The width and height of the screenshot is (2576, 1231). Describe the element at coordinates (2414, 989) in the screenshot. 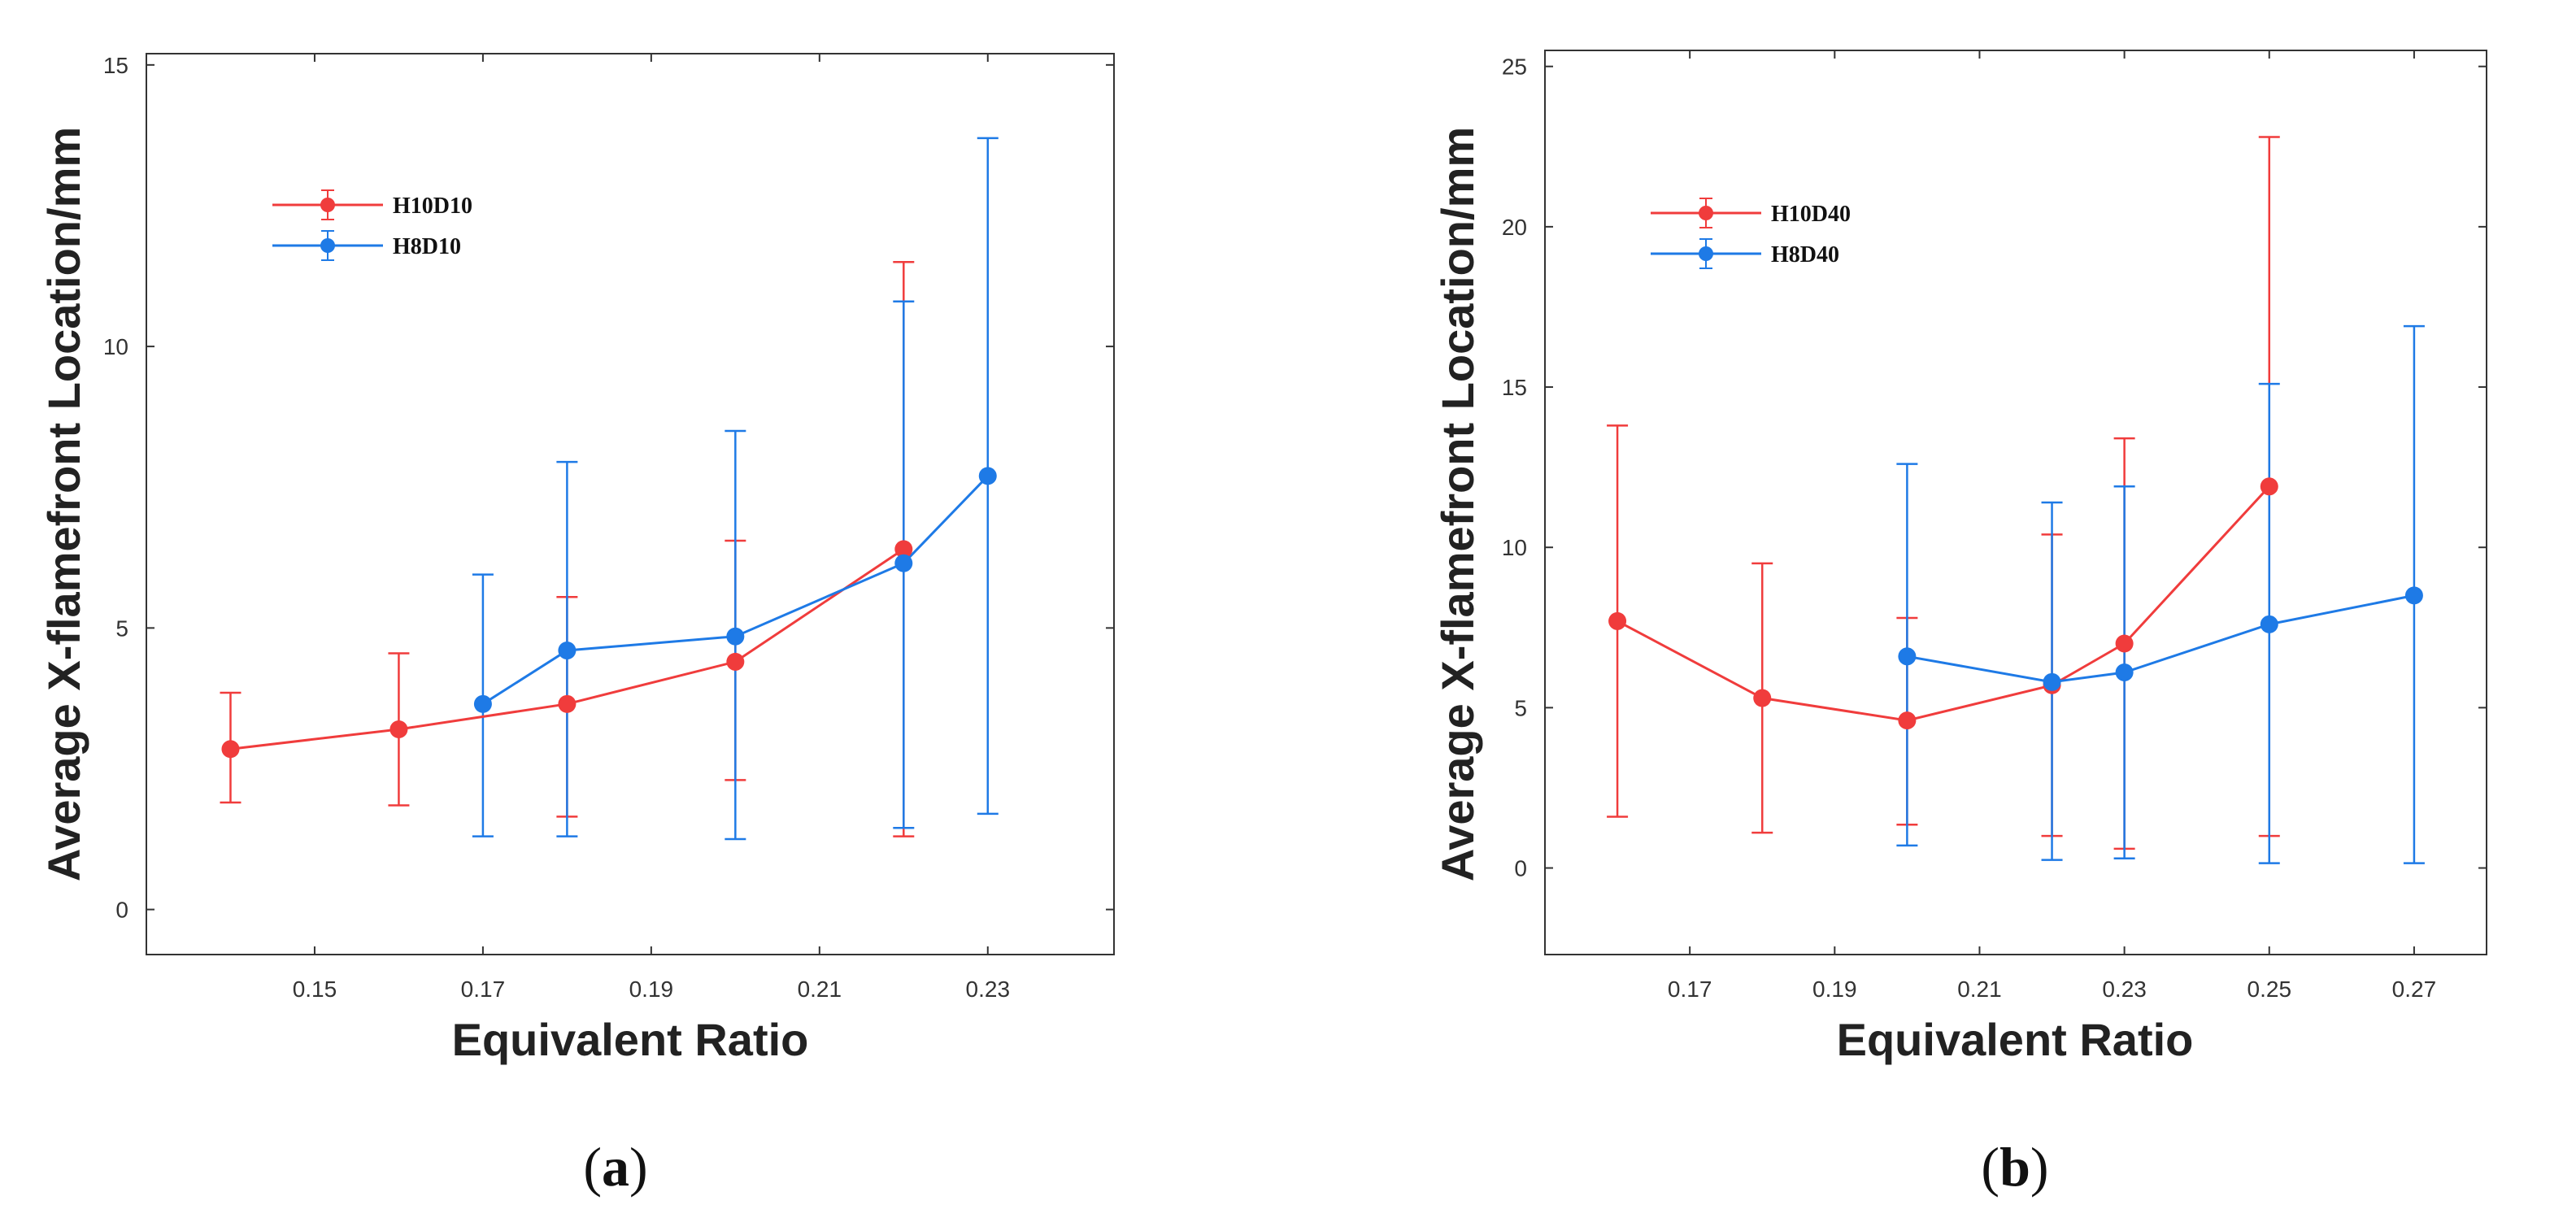

I see `x-tick-label: 0.27` at that location.